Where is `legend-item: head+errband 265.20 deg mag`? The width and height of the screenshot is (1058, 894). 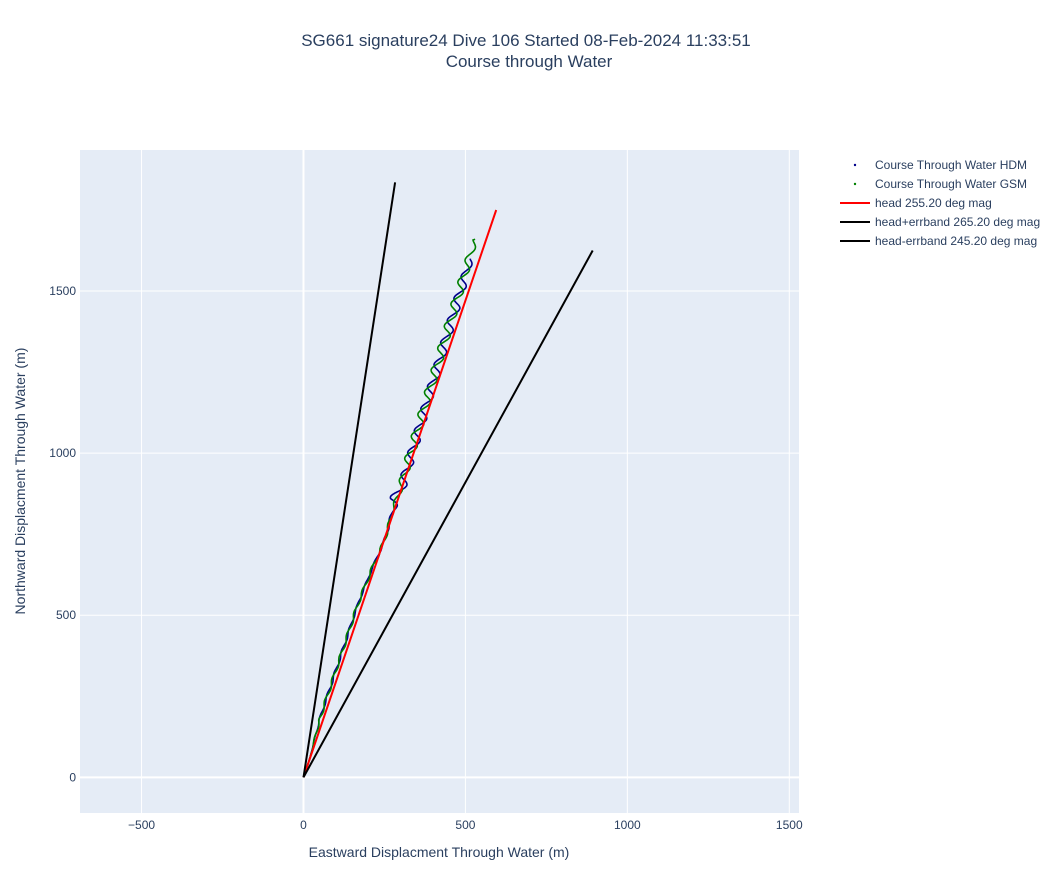
legend-item: head+errband 265.20 deg mag is located at coordinates (940, 222).